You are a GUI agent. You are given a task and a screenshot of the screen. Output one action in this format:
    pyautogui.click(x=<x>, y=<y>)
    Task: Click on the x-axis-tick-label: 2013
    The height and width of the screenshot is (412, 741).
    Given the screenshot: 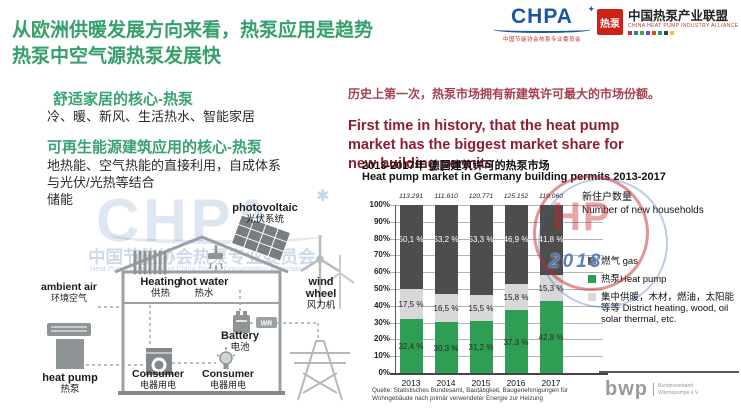 What is the action you would take?
    pyautogui.click(x=411, y=383)
    